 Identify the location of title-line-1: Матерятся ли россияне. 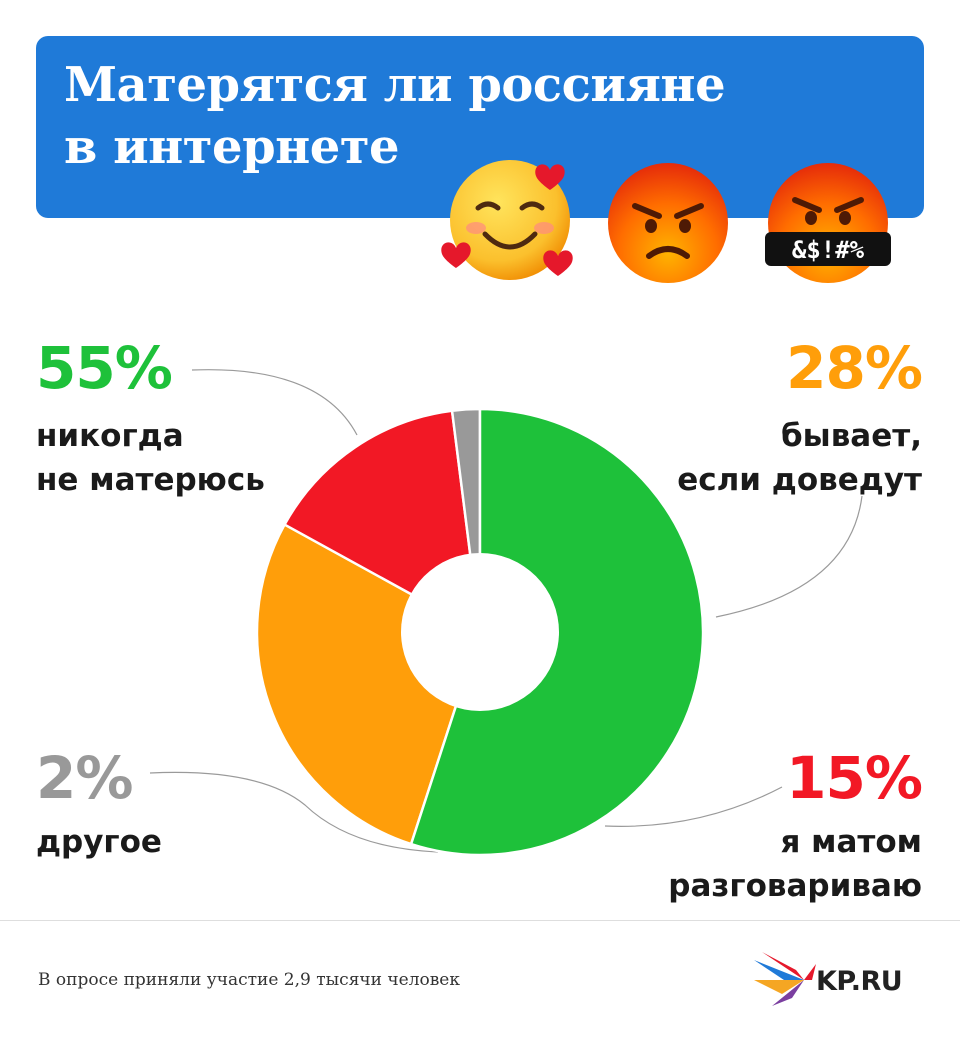
(395, 85).